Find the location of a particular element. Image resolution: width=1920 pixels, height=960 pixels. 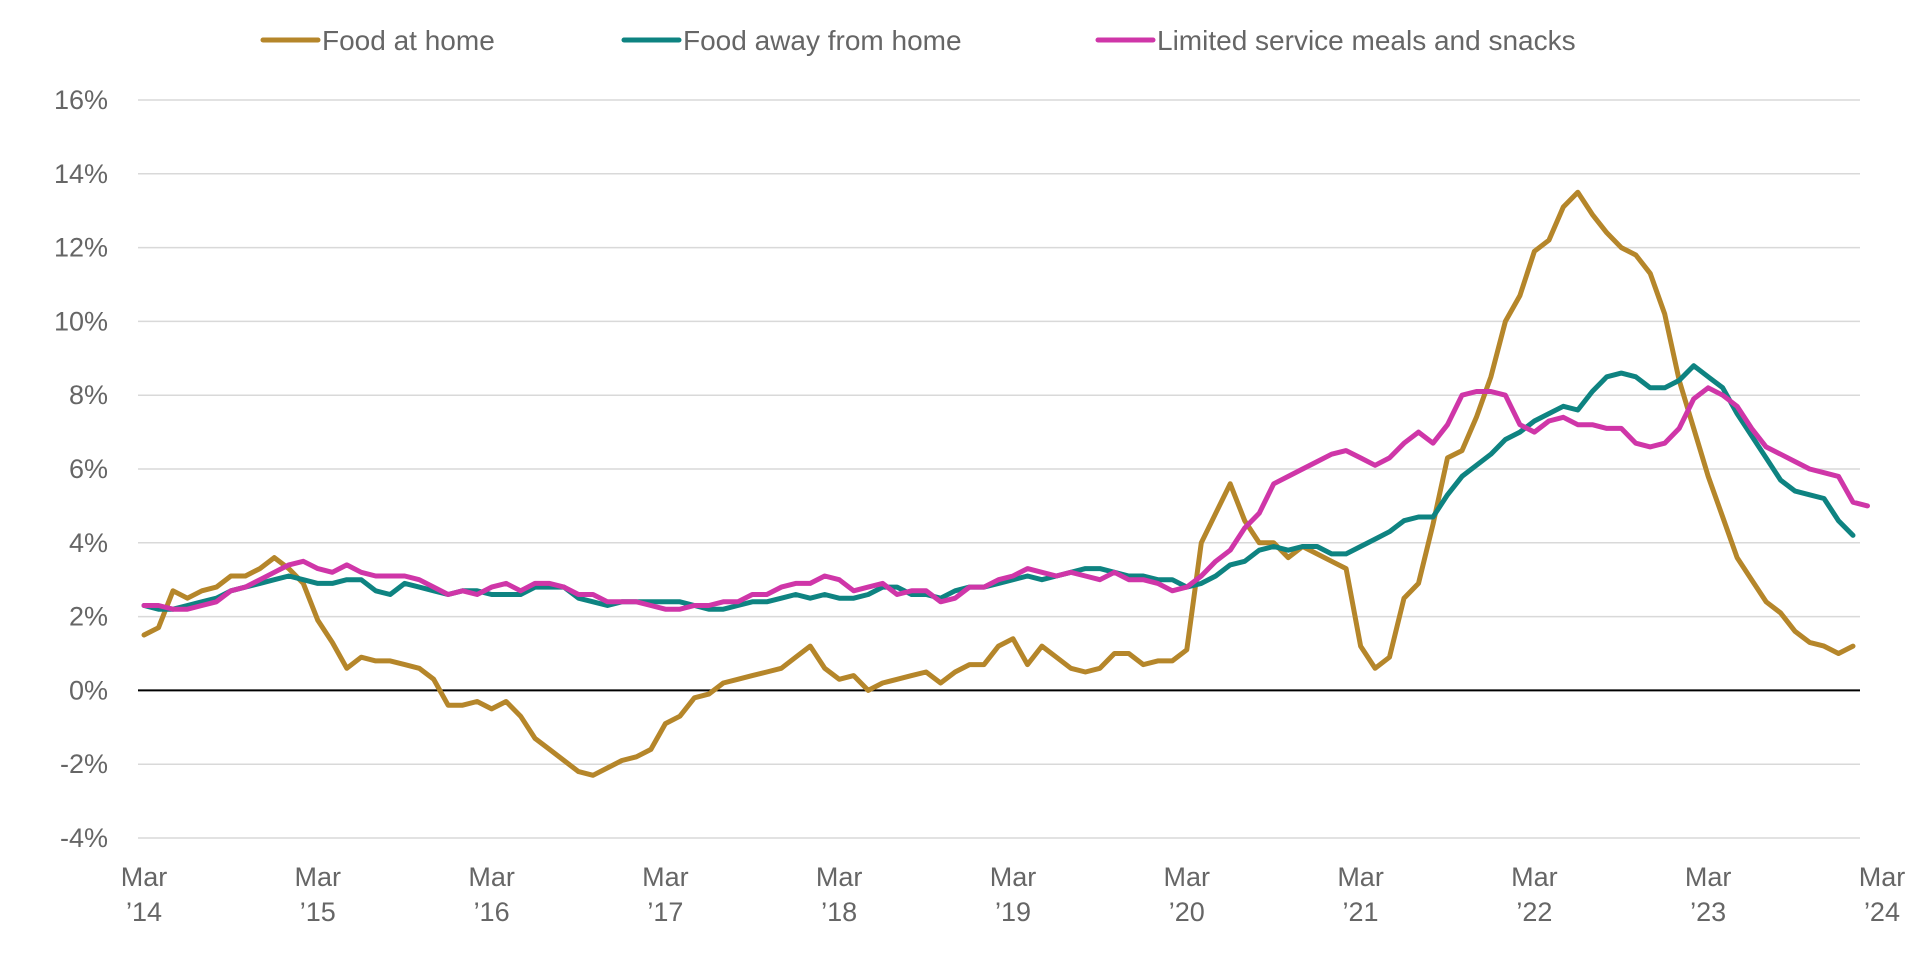

x-tick-label-year: ’24 is located at coordinates (1882, 912).